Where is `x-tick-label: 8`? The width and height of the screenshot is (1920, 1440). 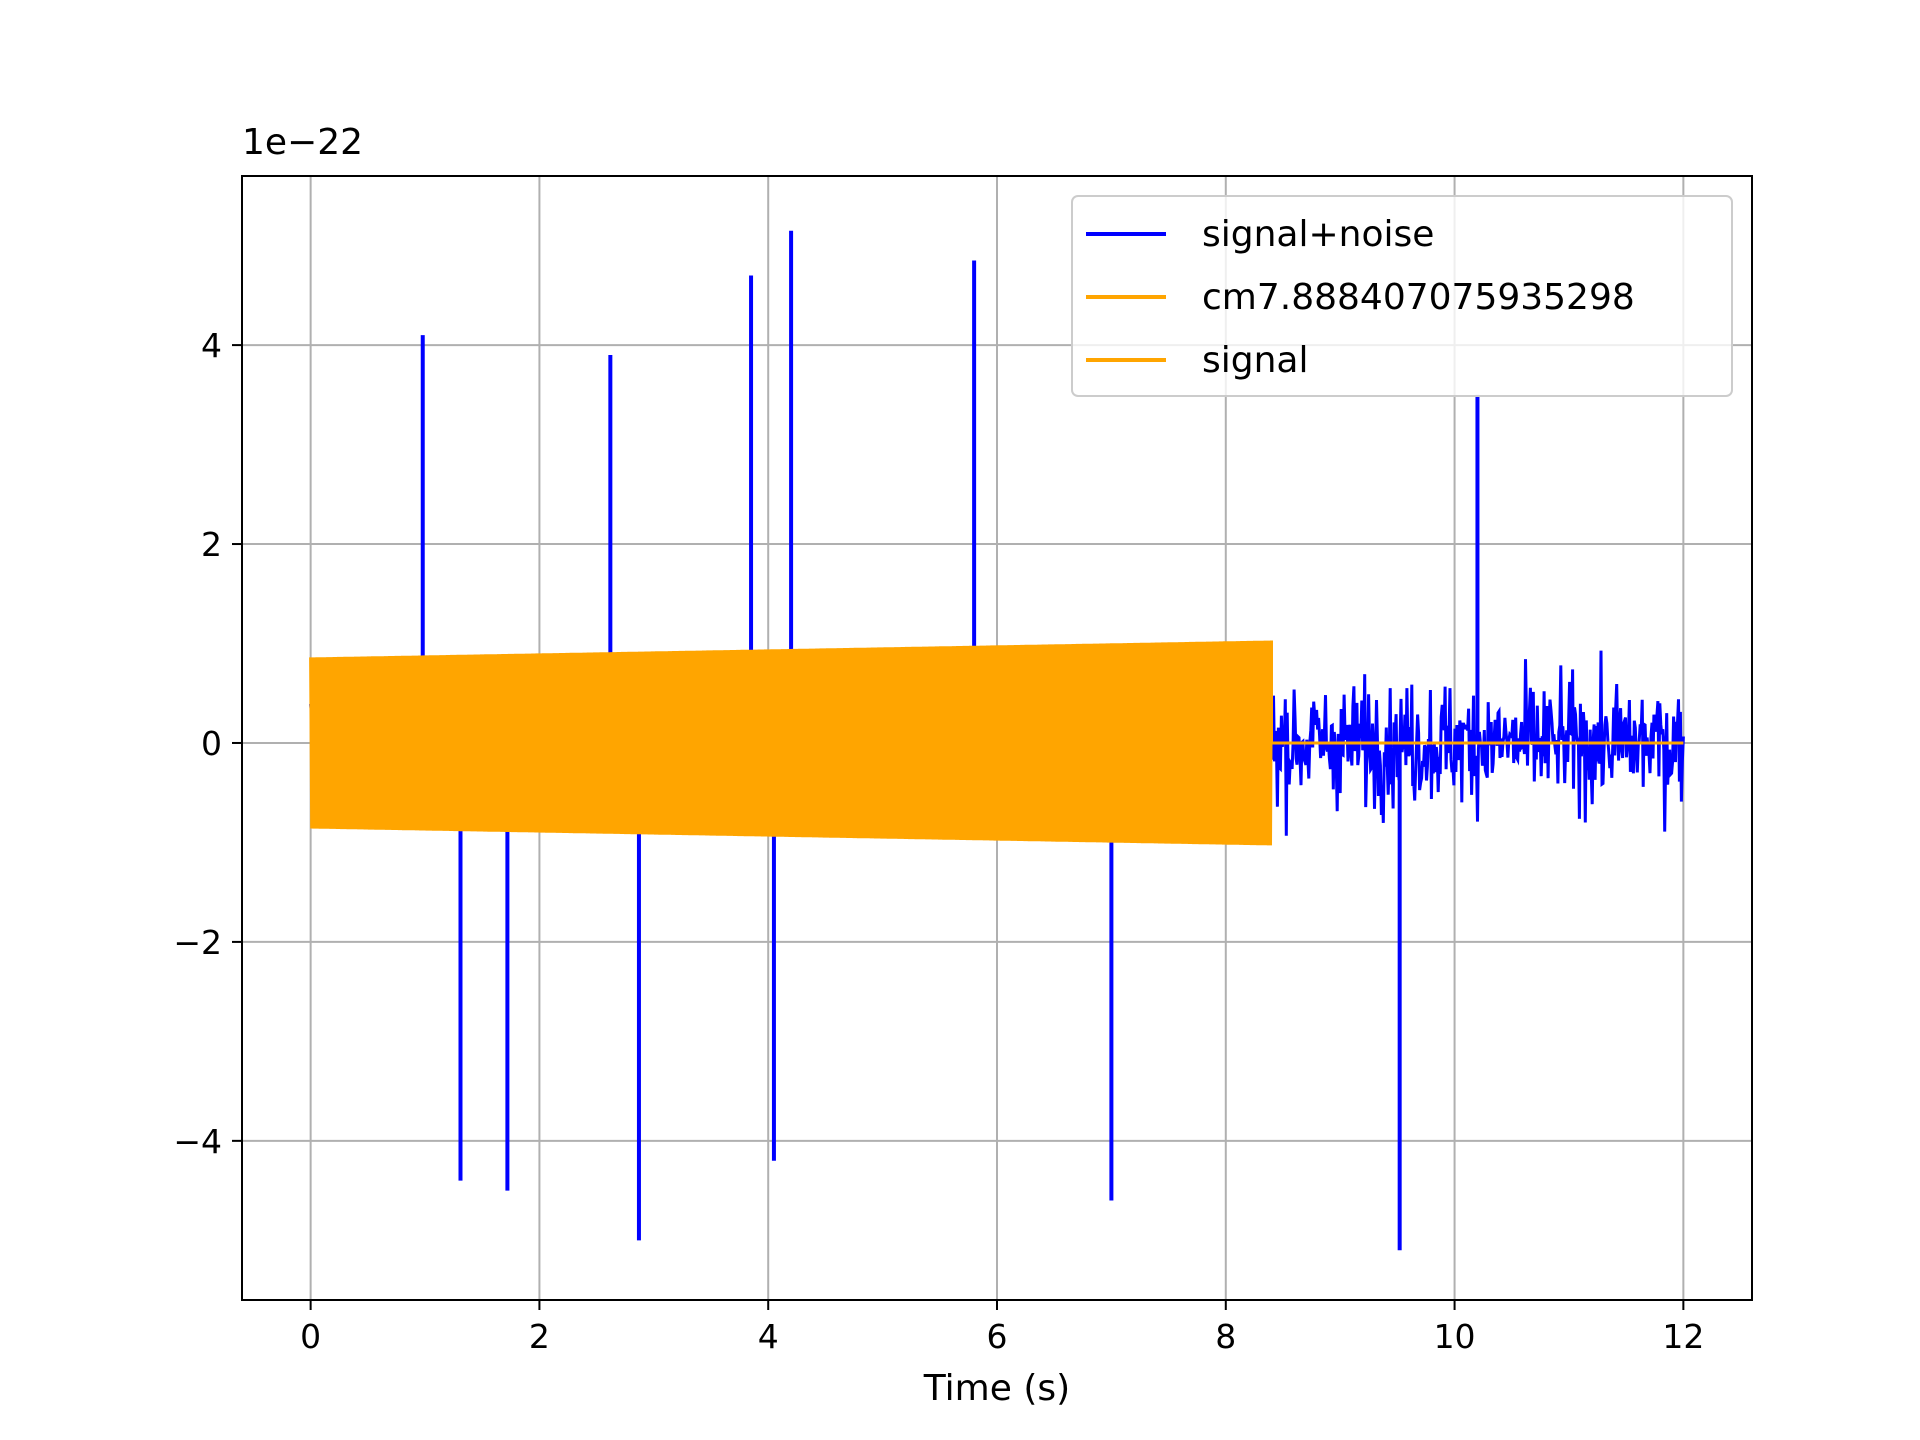
x-tick-label: 8 is located at coordinates (1225, 1336).